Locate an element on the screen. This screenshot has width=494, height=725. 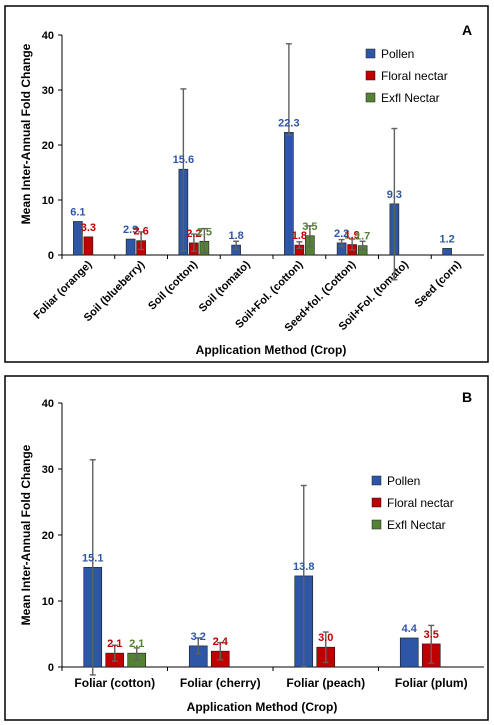
panel-a-data-label-floral-nectar: 1.8 is located at coordinates (299, 236).